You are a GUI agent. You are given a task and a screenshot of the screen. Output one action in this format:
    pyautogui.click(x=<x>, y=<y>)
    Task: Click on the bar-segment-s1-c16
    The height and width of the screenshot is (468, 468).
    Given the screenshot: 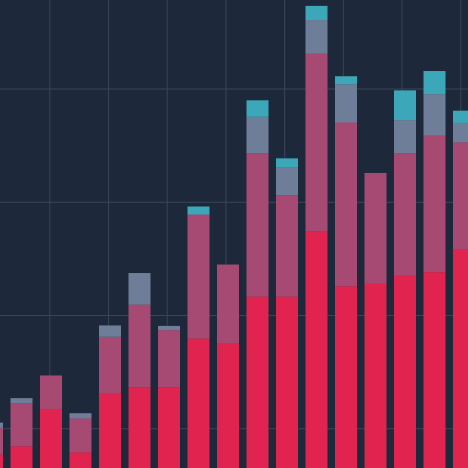 What is the action you would take?
    pyautogui.click(x=434, y=370)
    